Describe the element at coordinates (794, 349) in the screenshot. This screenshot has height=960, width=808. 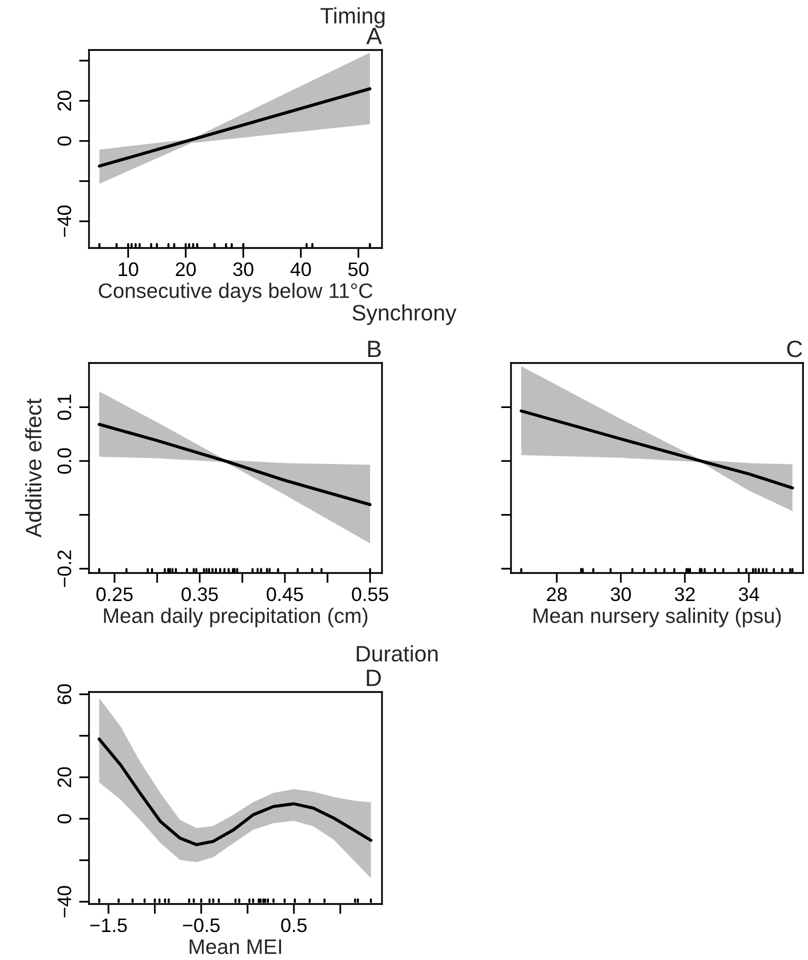
I see `text: C` at that location.